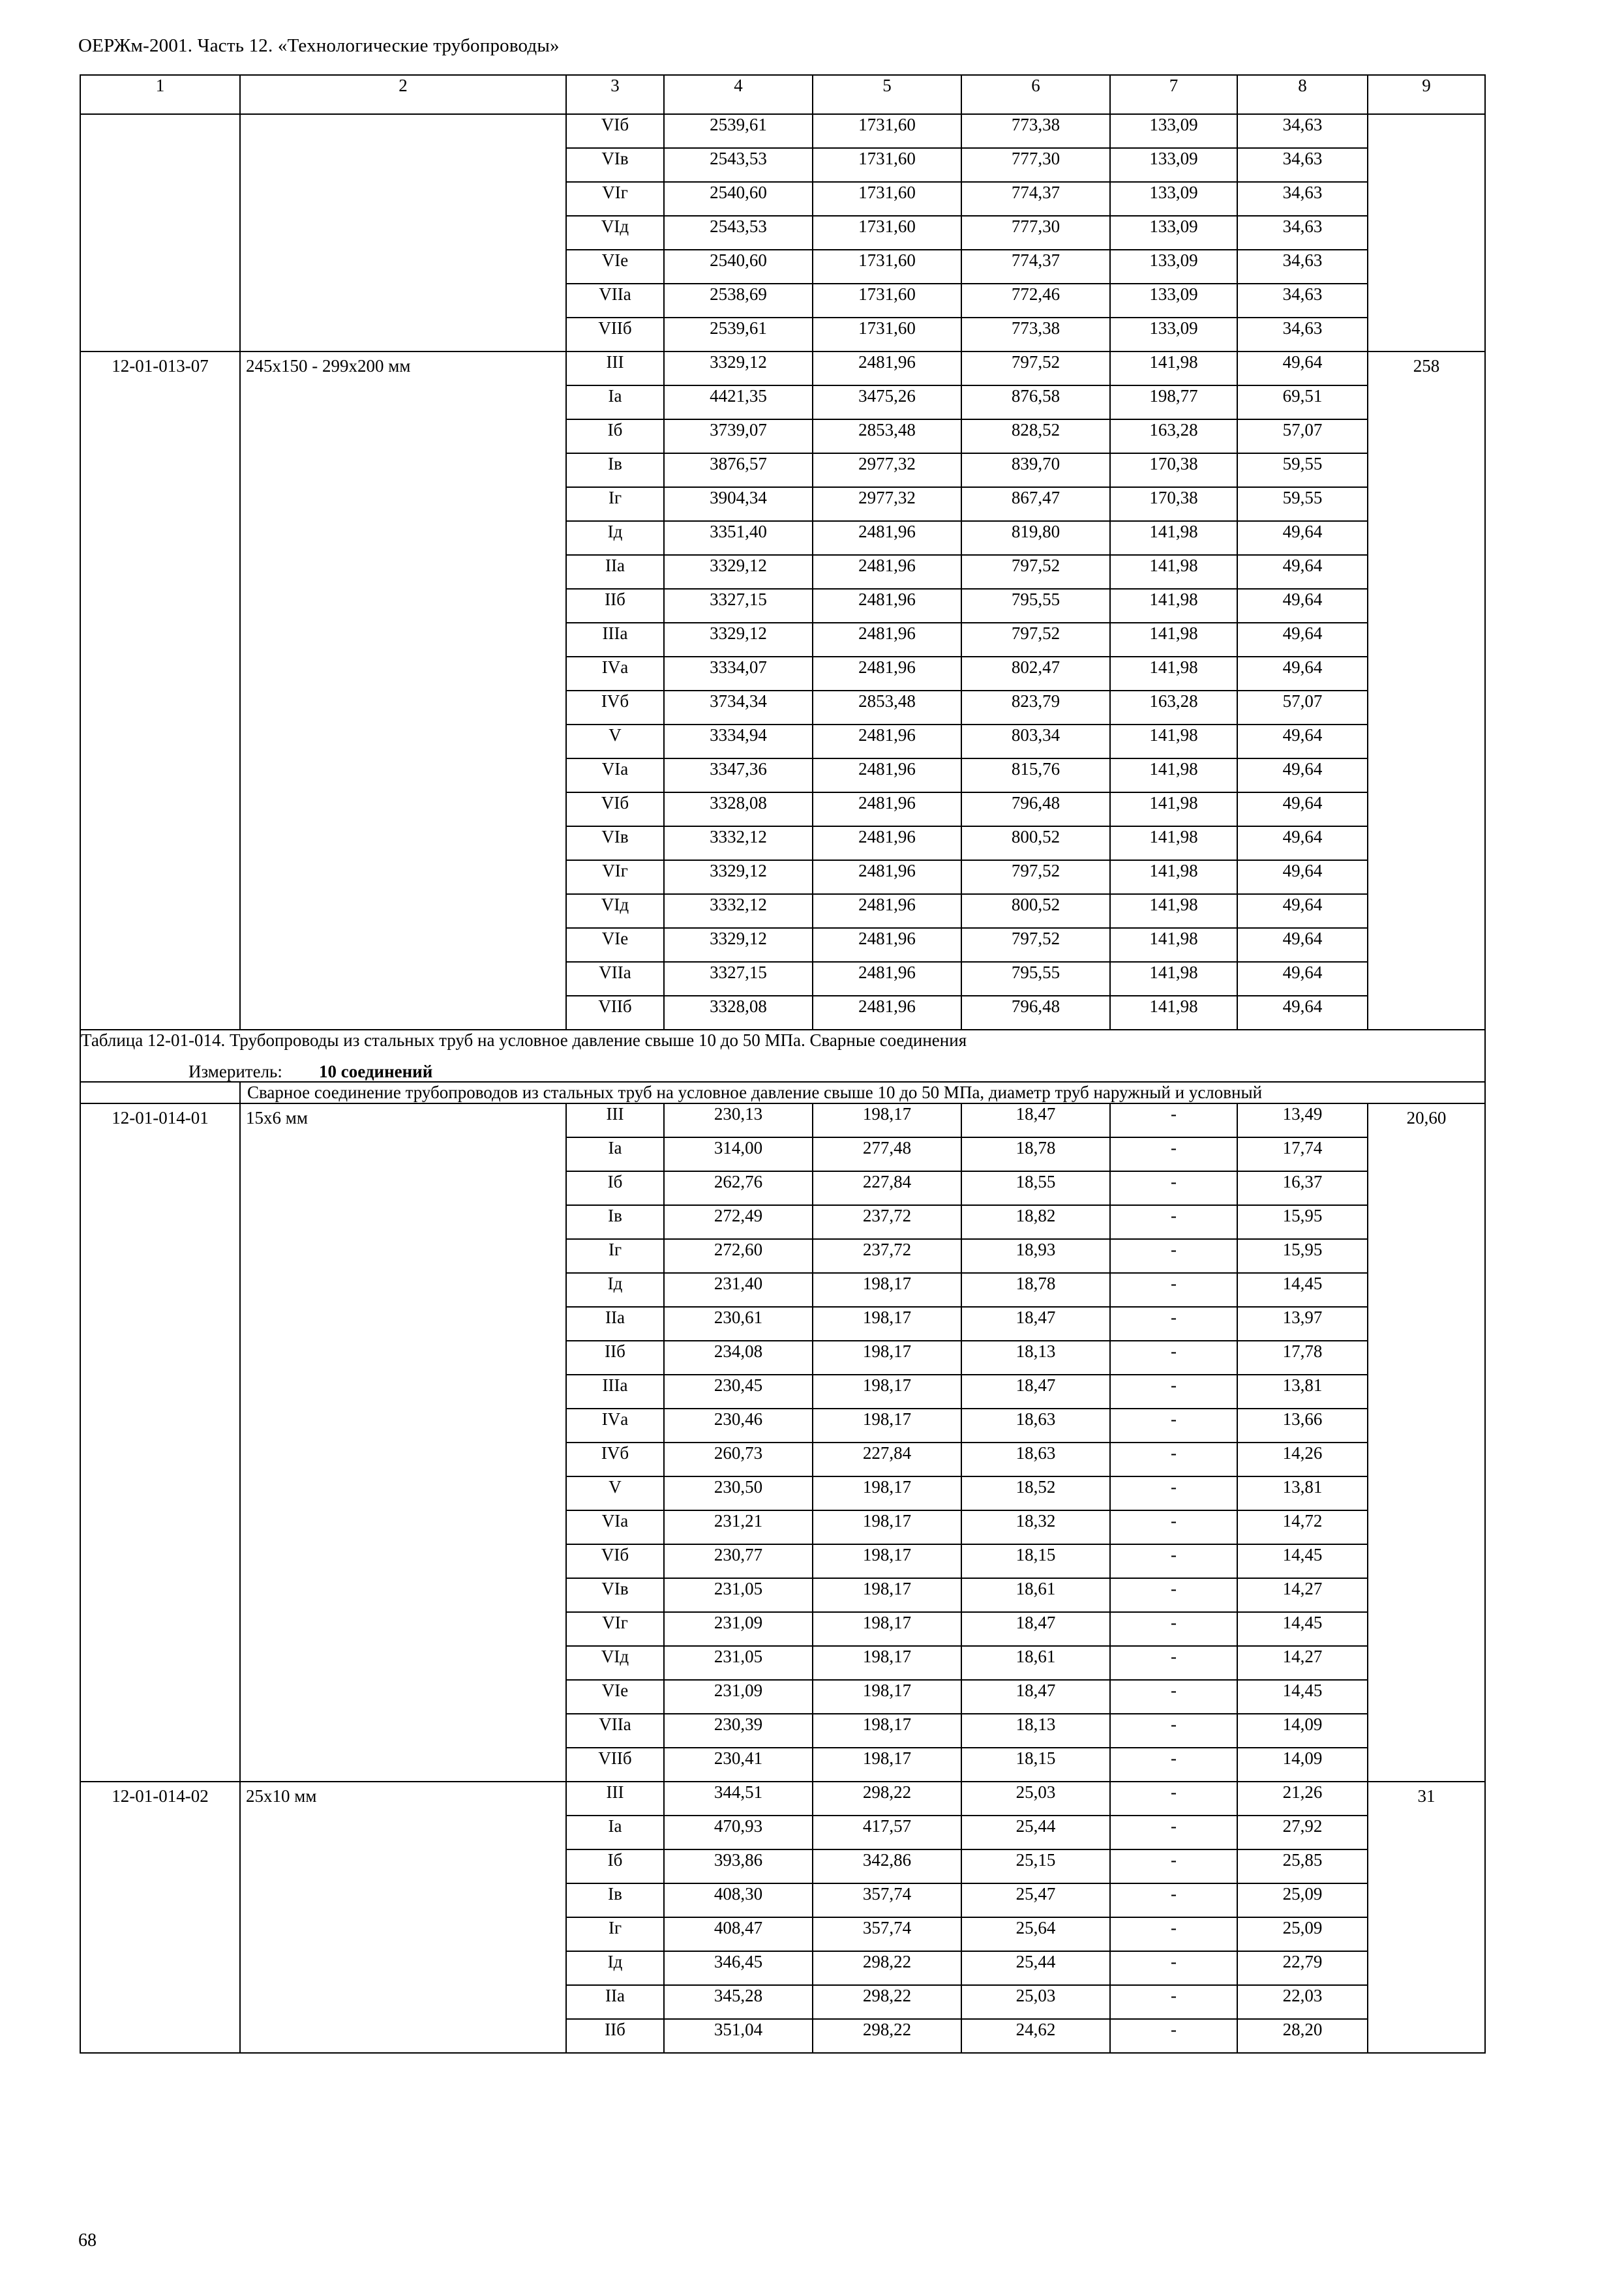 The height and width of the screenshot is (2289, 1624). I want to click on value-col9, so click(1426, 232).